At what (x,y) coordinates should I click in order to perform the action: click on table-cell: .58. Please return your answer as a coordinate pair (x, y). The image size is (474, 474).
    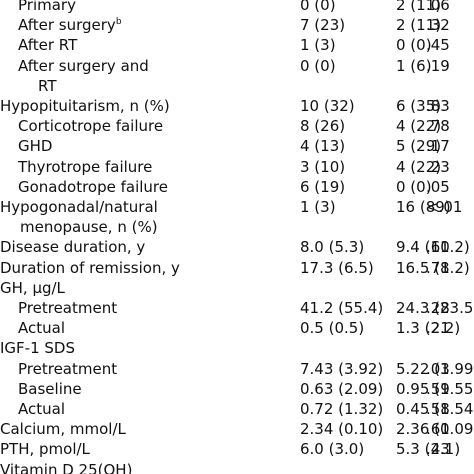
    Looking at the image, I should click on (438, 409).